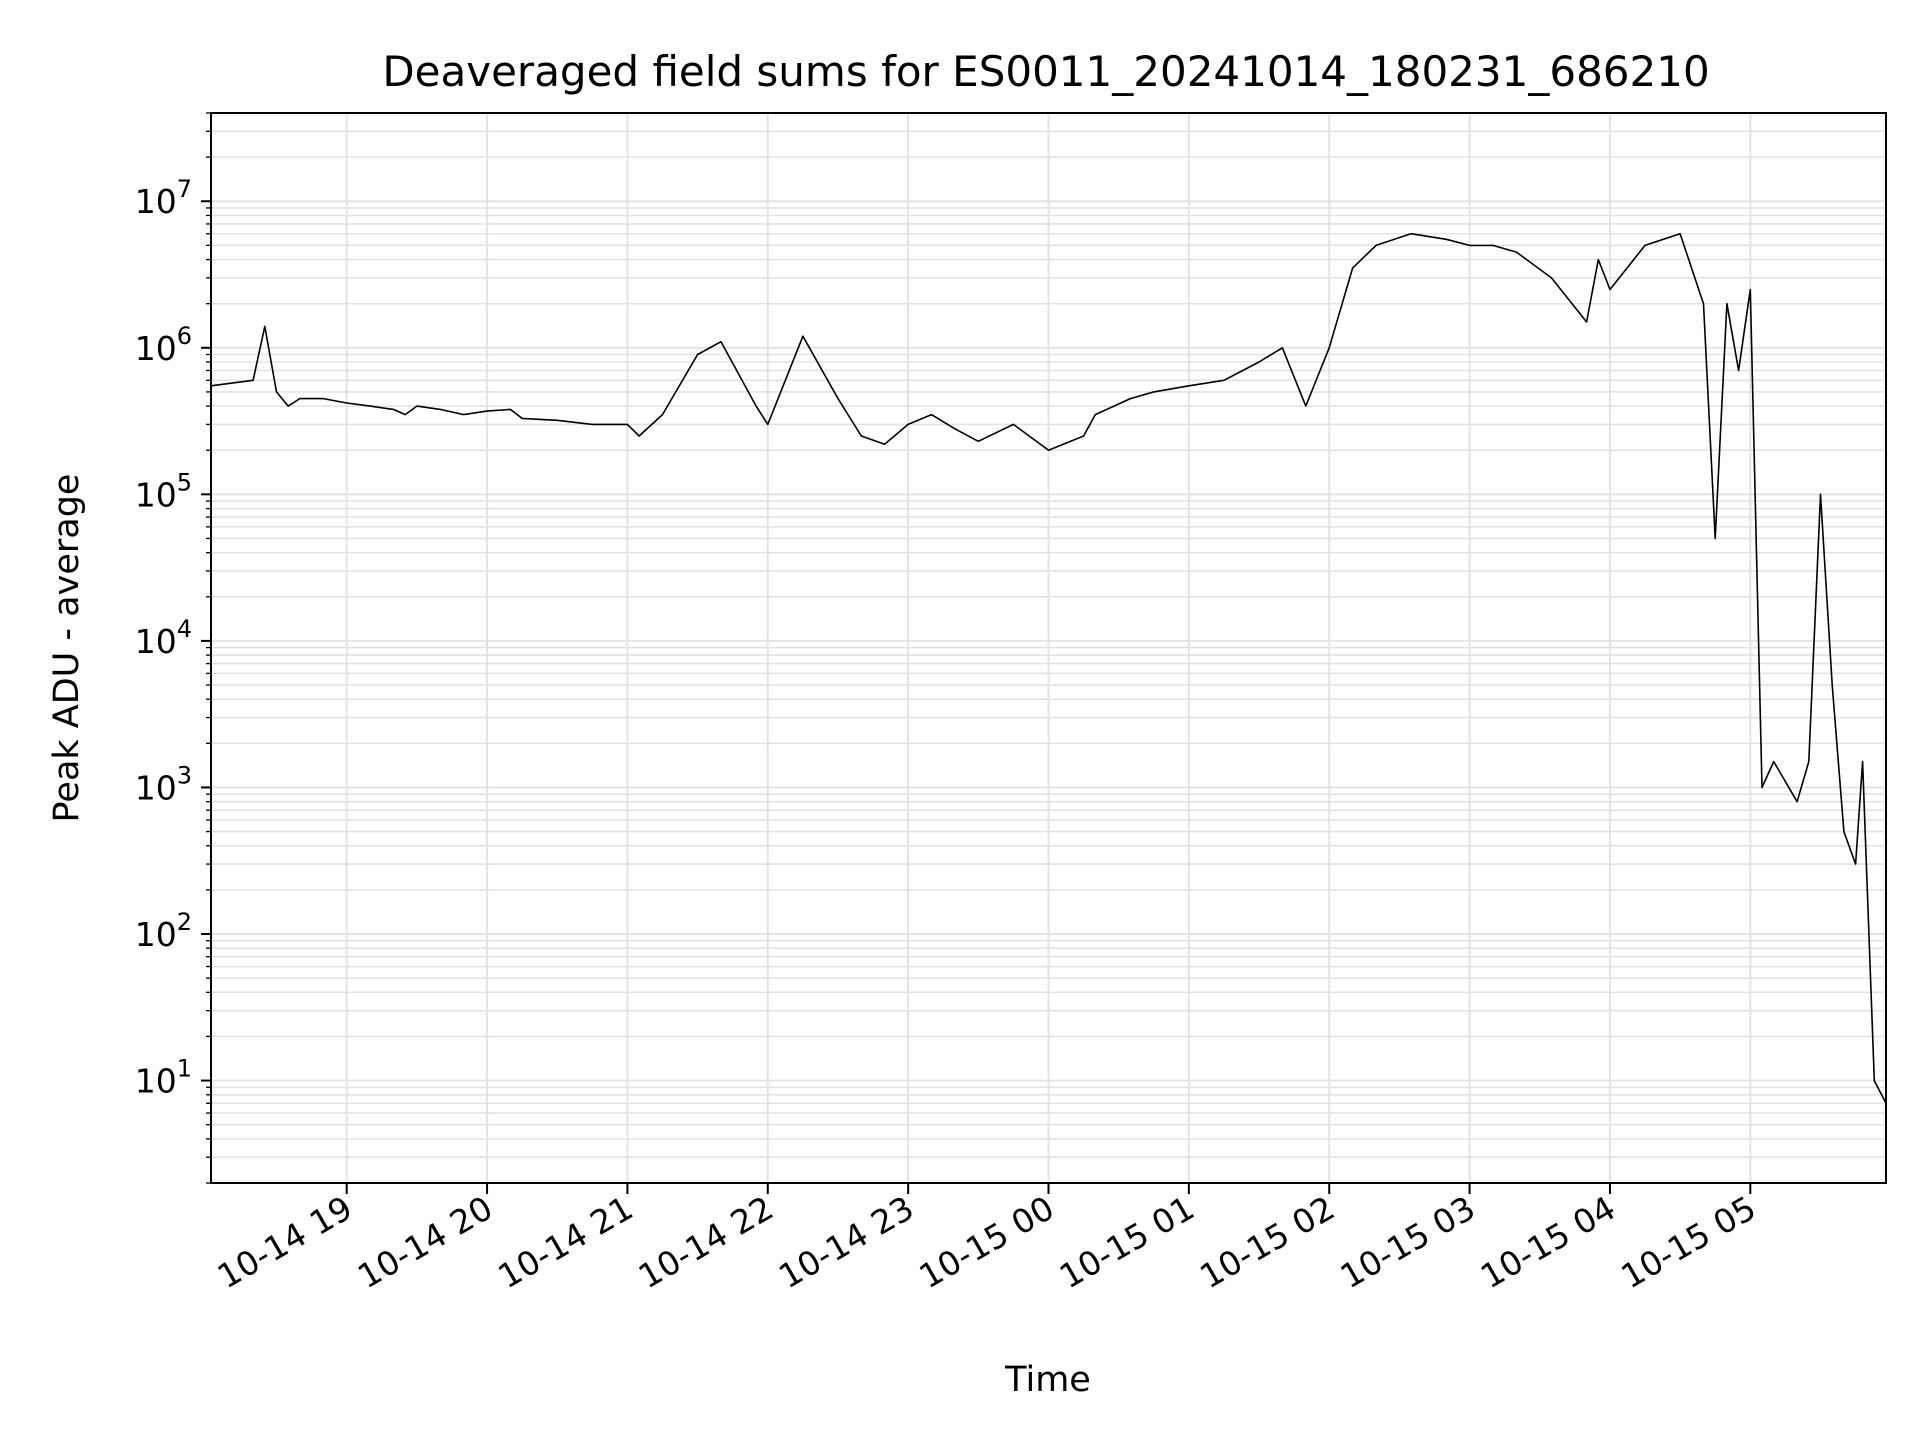 This screenshot has width=1920, height=1440. I want to click on y-tick-label: 10⁴, so click(163, 638).